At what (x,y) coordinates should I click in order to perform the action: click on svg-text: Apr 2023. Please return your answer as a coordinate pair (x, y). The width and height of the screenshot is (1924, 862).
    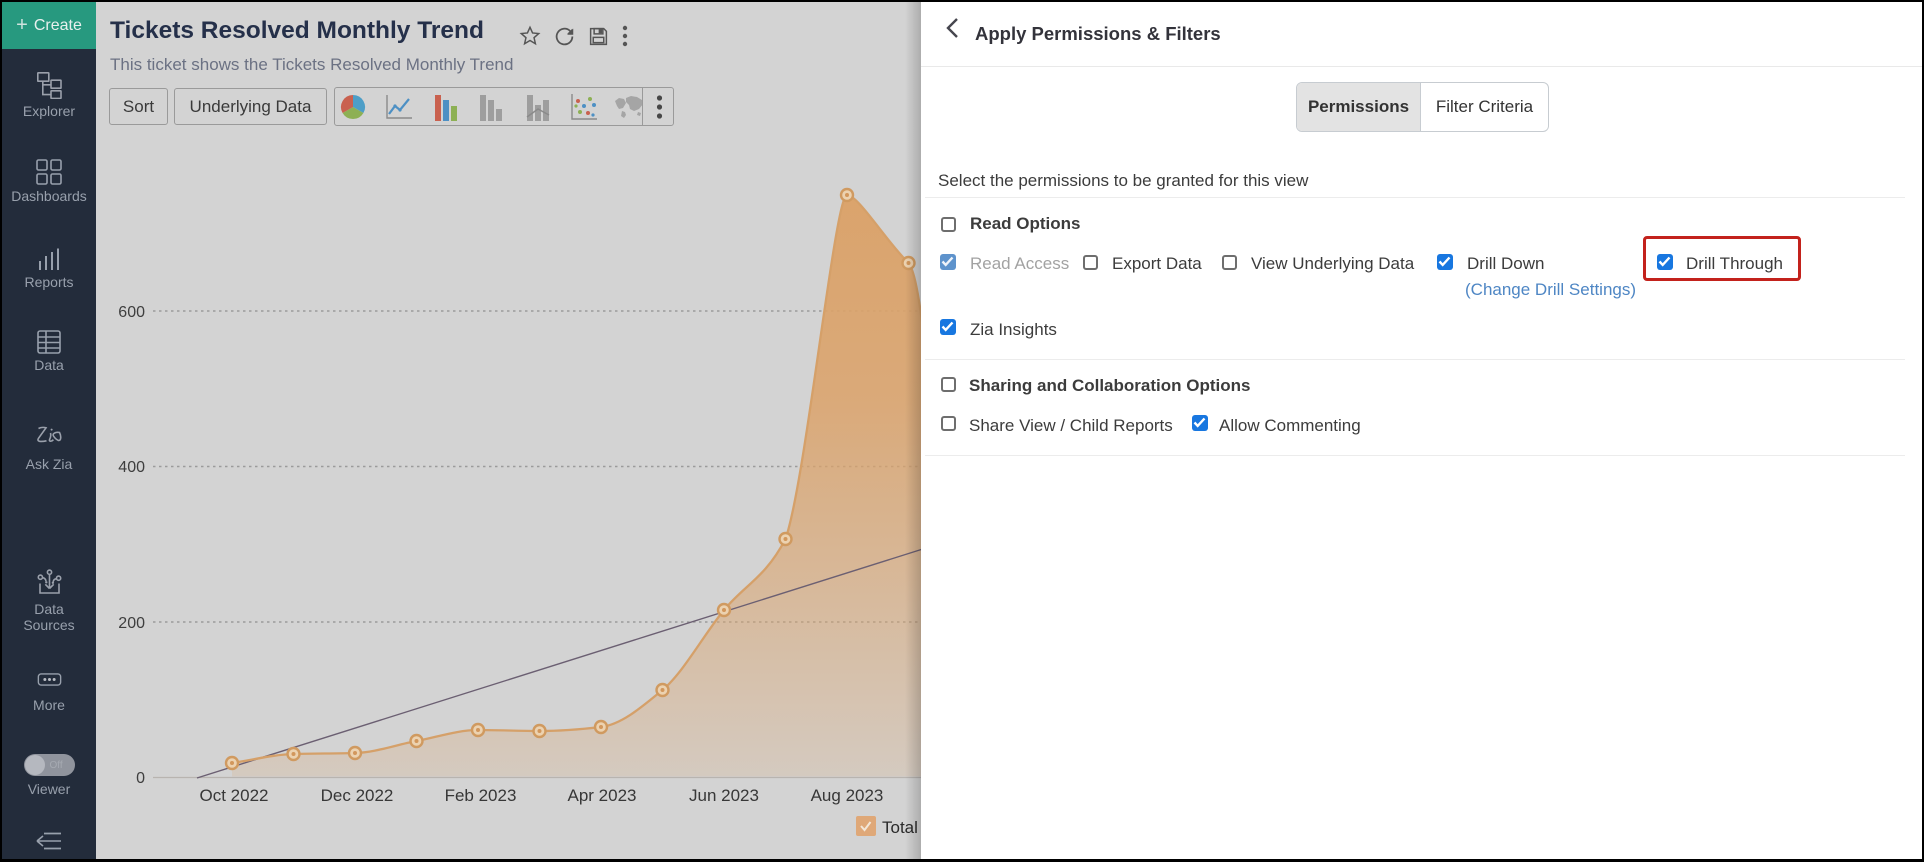
    Looking at the image, I should click on (602, 795).